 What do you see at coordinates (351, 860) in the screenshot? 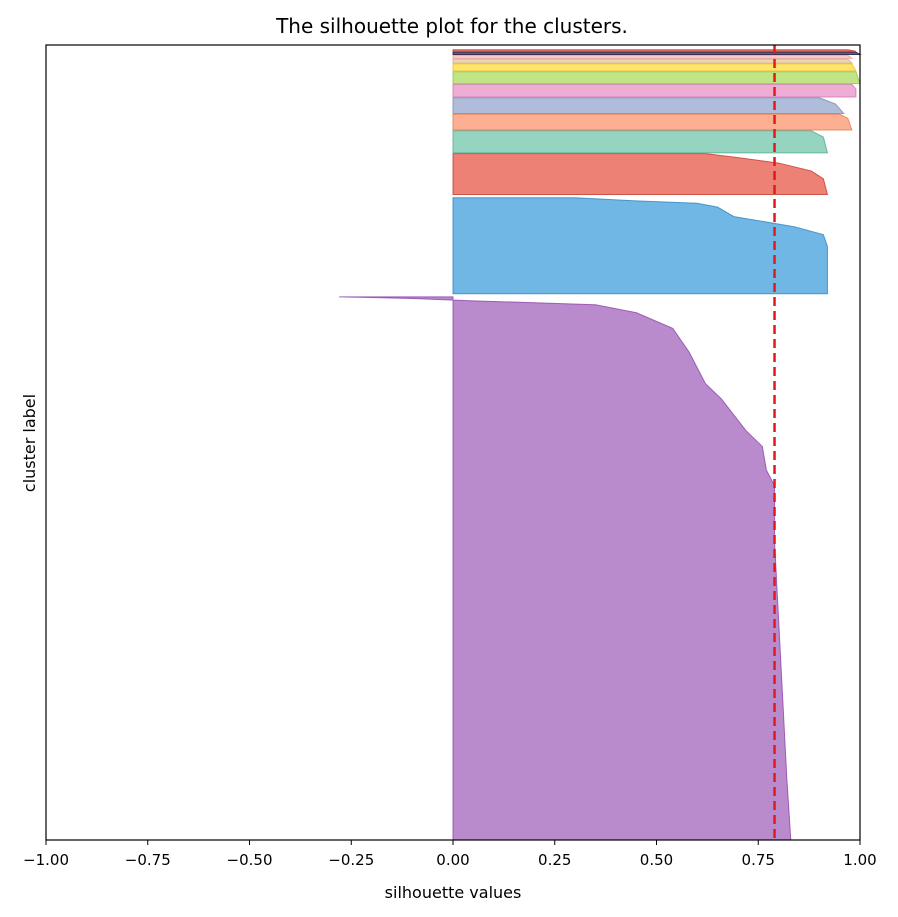
I see `x-tick-label: −0.25` at bounding box center [351, 860].